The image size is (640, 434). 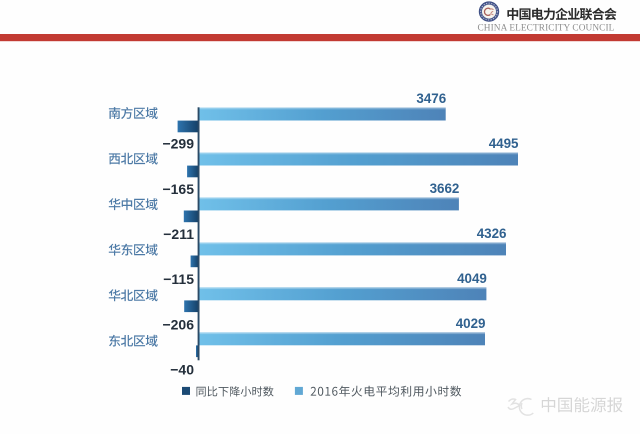 What do you see at coordinates (182, 370) in the screenshot?
I see `svg-text: −40` at bounding box center [182, 370].